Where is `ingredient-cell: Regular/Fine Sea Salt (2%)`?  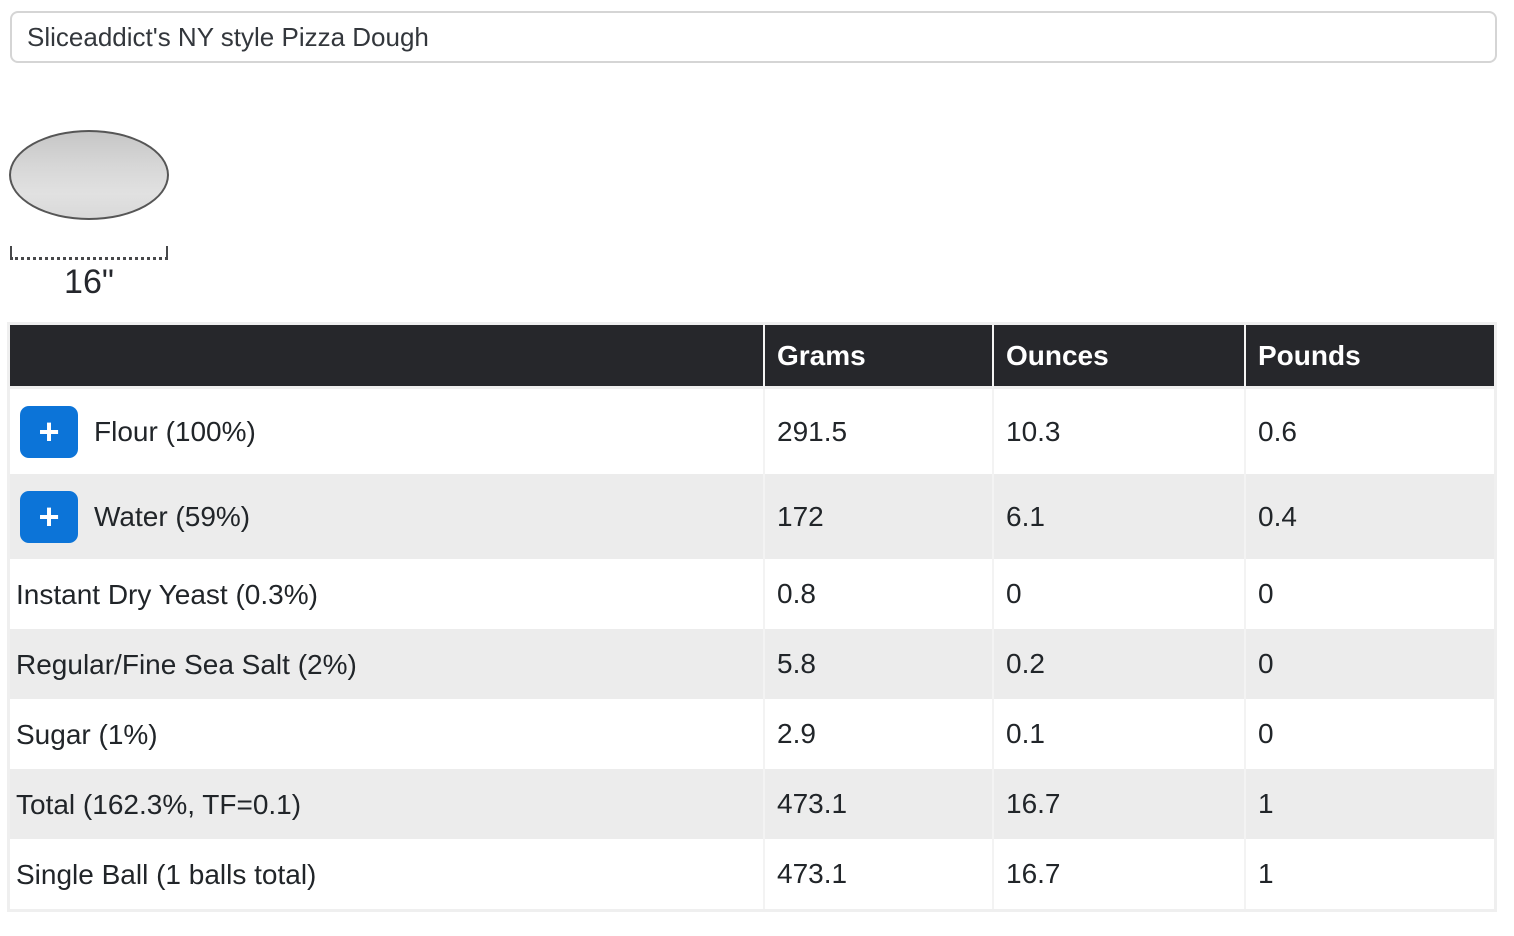 ingredient-cell: Regular/Fine Sea Salt (2%) is located at coordinates (386, 664).